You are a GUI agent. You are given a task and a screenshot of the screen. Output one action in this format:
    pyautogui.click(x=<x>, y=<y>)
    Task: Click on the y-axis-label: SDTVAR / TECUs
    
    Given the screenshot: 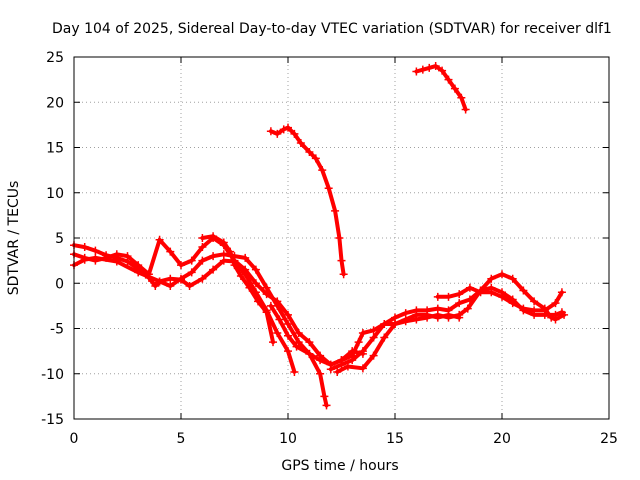 What is the action you would take?
    pyautogui.click(x=14, y=238)
    